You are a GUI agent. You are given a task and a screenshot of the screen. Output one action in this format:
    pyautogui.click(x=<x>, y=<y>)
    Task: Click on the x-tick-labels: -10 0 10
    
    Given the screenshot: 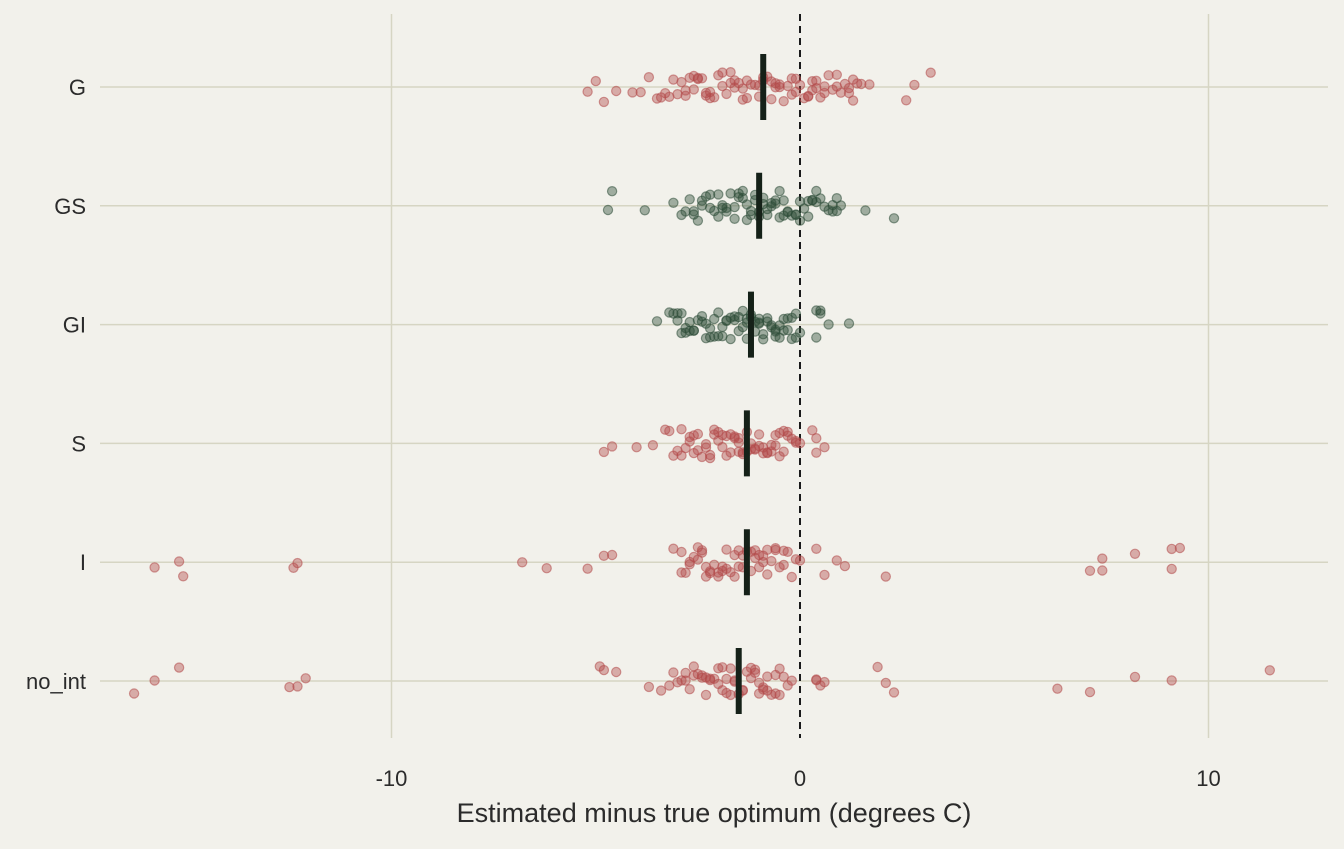 What is the action you would take?
    pyautogui.click(x=798, y=778)
    